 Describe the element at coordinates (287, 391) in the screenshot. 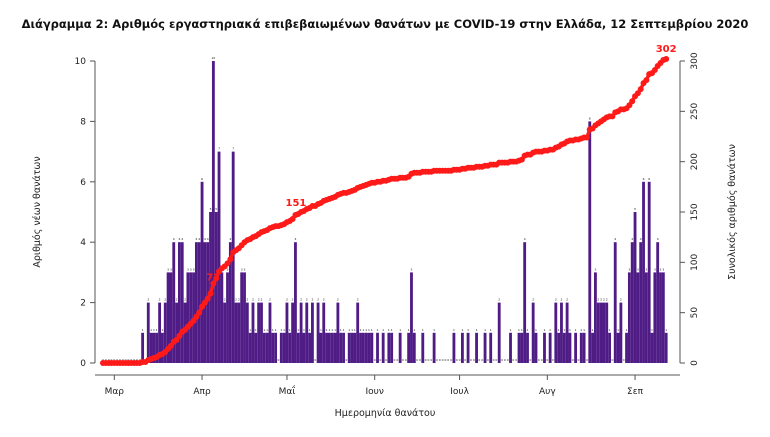

I see `x-tick-label: Μαΐ` at that location.